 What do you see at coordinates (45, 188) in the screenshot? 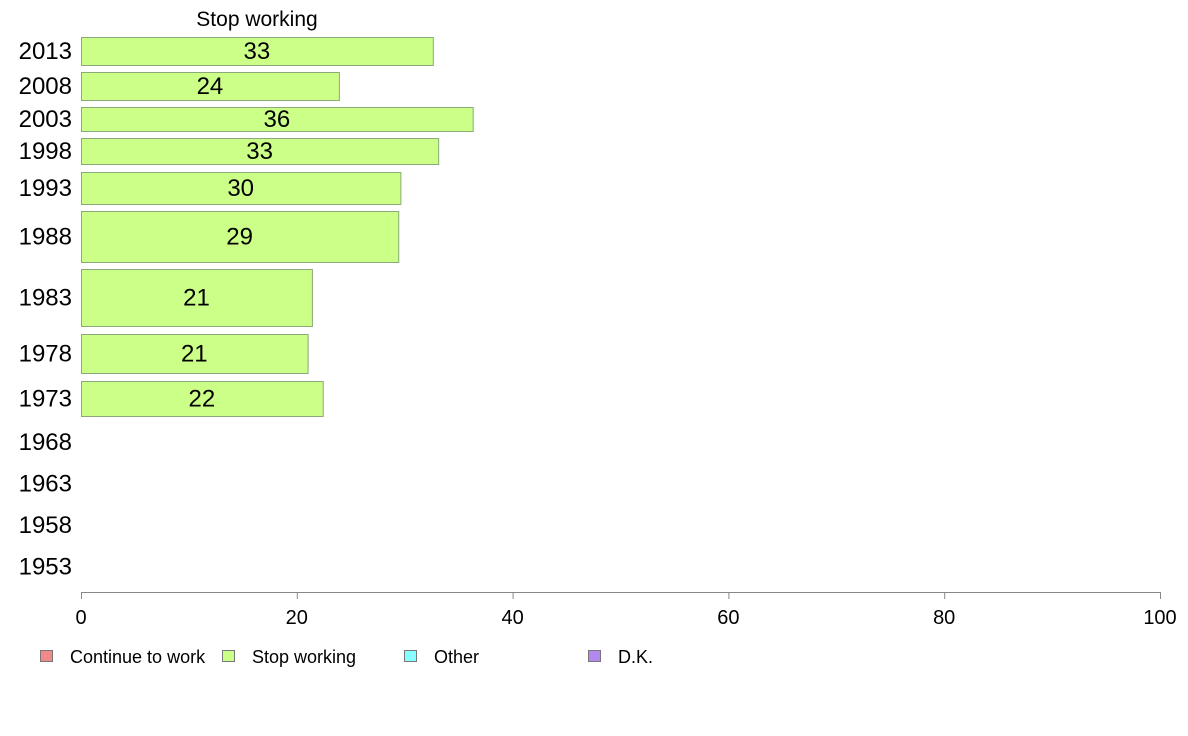
I see `y-tick-label: 1993` at bounding box center [45, 188].